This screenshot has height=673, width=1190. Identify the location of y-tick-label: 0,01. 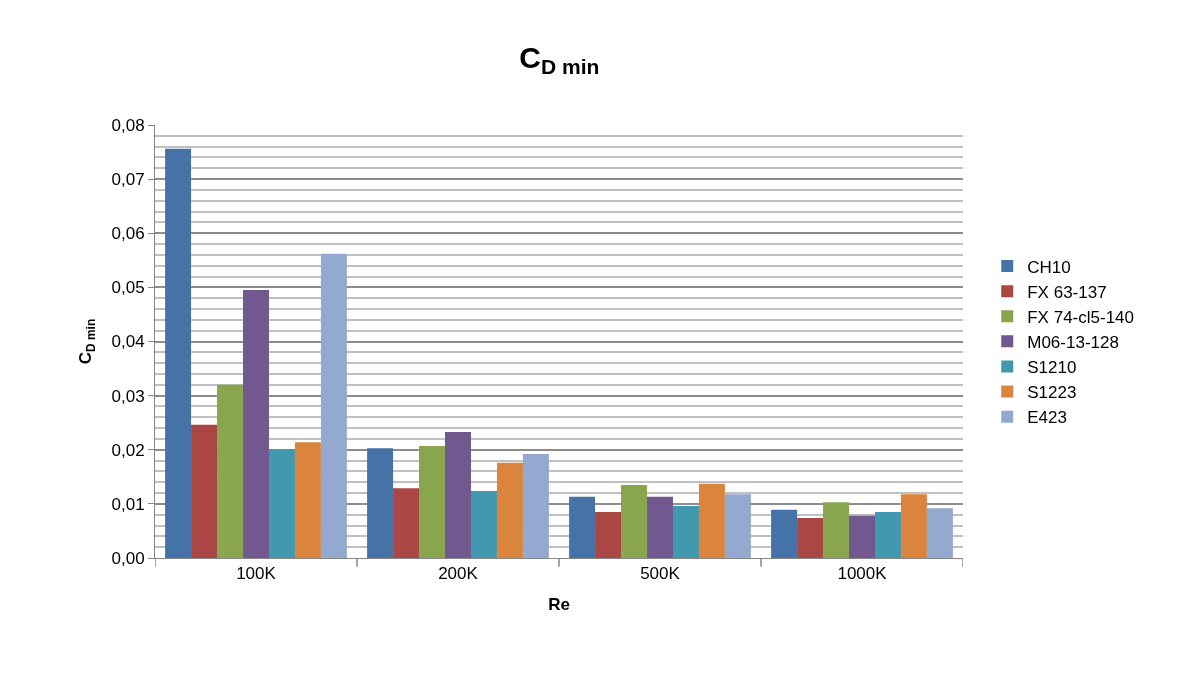
(128, 504).